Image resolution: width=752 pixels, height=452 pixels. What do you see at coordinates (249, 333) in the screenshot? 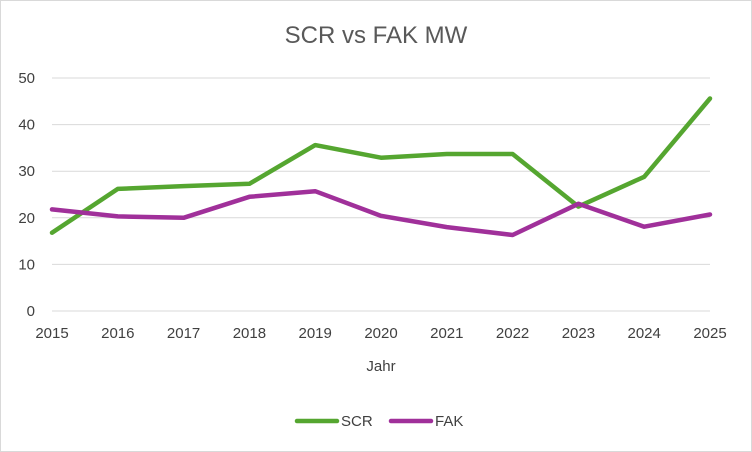
I see `x-tick-label: 2018` at bounding box center [249, 333].